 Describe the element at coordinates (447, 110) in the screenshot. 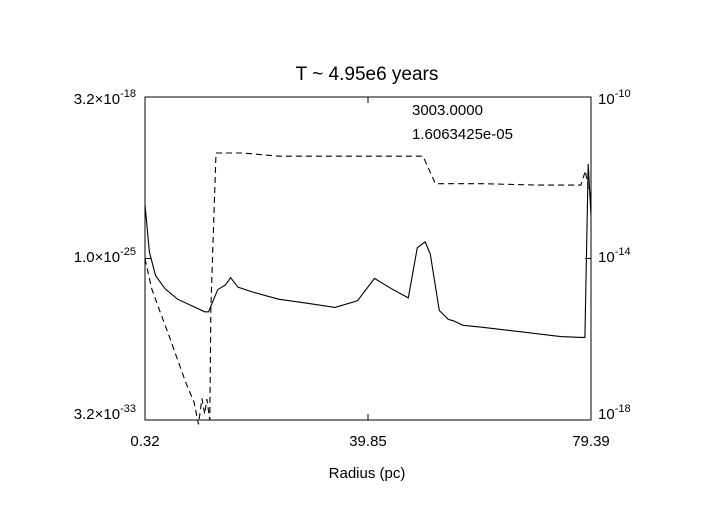

I see `annotation-1: 3003.0000` at that location.